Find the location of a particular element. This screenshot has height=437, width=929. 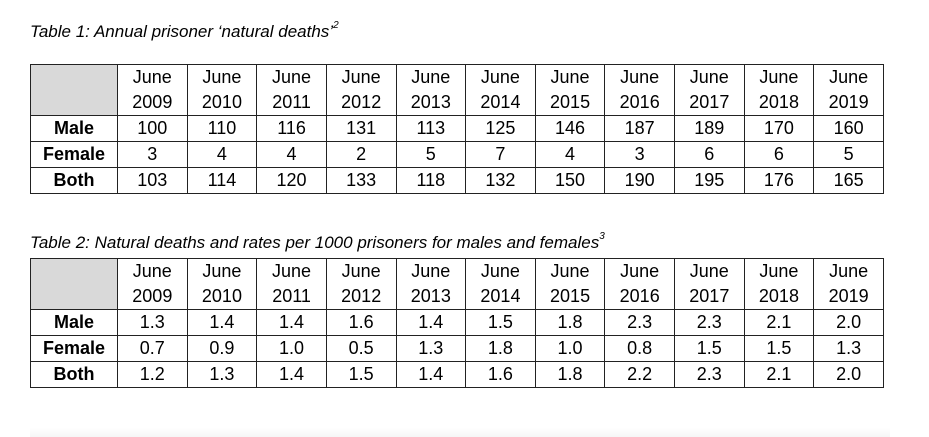

table-cell: 190 is located at coordinates (639, 180).